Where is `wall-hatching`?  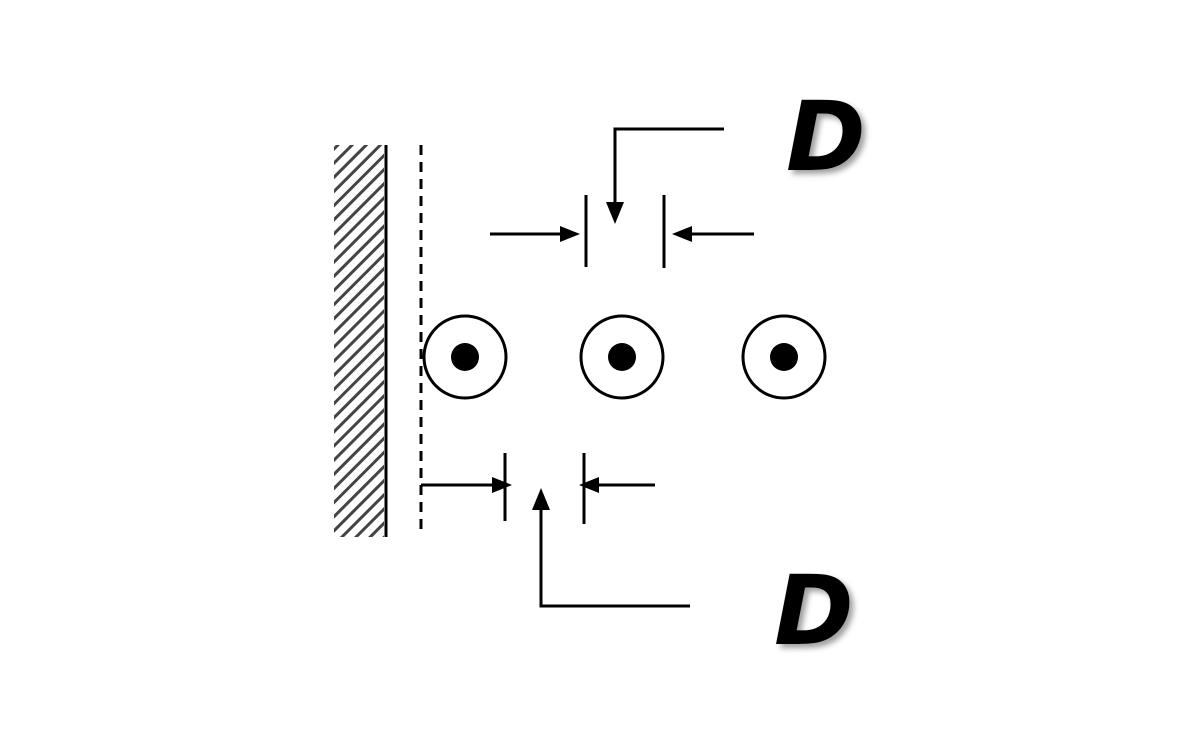
wall-hatching is located at coordinates (359, 341).